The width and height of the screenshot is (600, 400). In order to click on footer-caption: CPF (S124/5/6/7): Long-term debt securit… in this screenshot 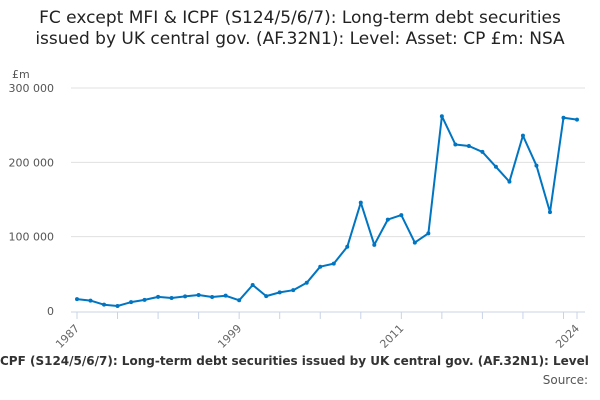, I will do `click(294, 361)`.